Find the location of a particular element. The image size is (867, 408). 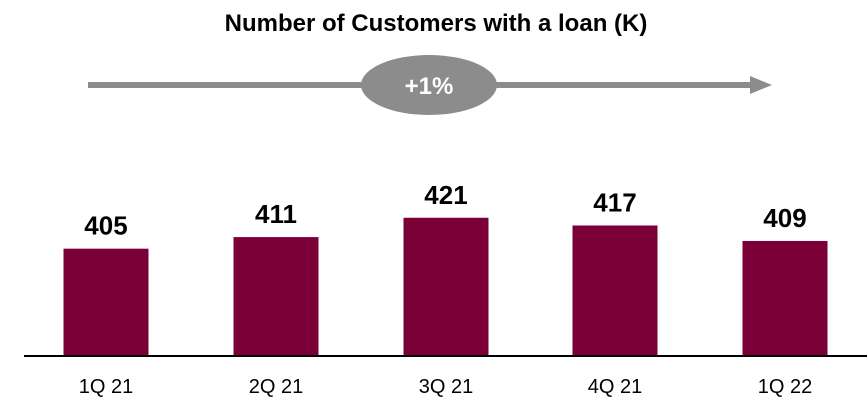

bar-value-label: 421 is located at coordinates (445, 195).